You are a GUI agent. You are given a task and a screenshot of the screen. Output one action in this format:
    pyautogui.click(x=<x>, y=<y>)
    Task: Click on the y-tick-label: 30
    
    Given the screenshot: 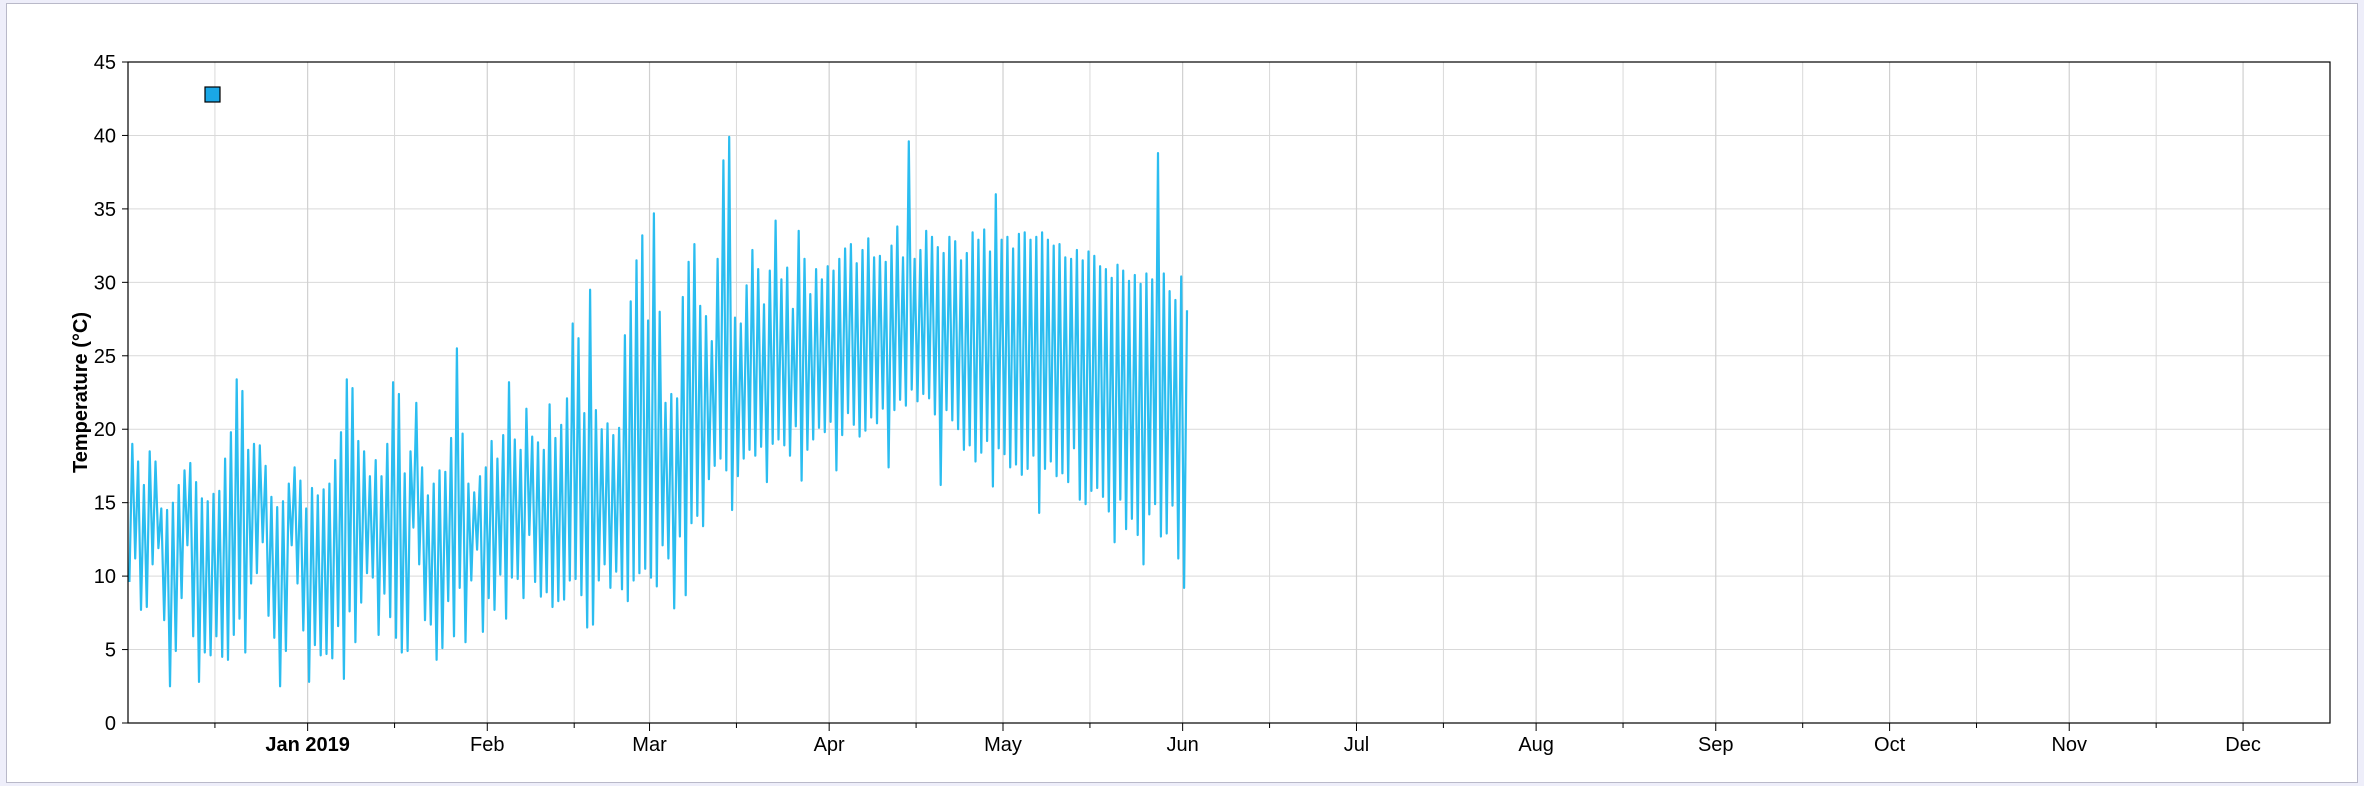 What is the action you would take?
    pyautogui.click(x=105, y=283)
    